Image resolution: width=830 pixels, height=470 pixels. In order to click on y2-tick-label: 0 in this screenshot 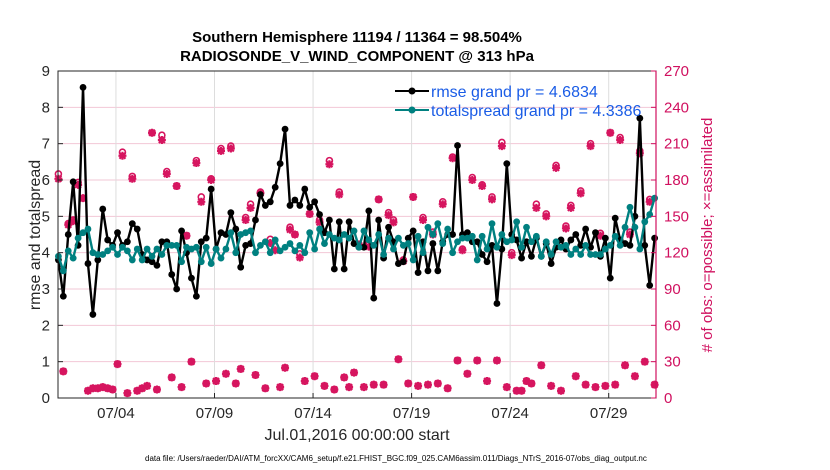, I will do `click(668, 398)`.